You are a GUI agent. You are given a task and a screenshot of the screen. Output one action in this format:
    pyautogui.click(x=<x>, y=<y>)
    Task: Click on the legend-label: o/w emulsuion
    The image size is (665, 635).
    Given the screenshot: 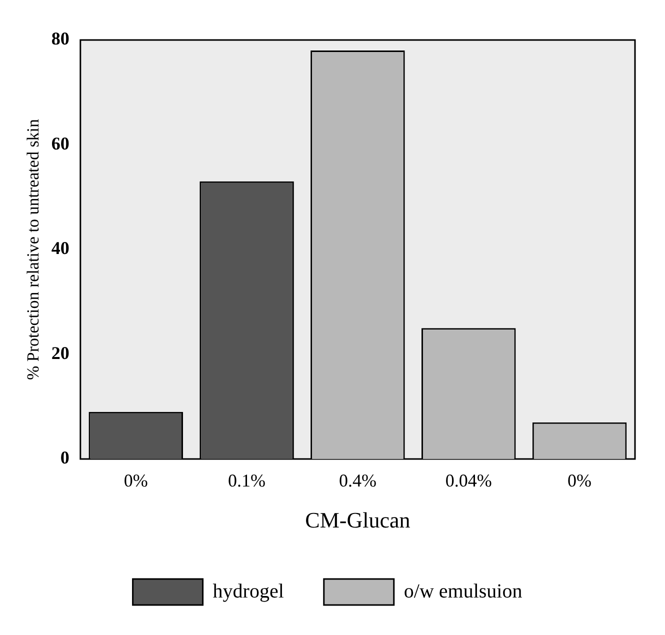 What is the action you would take?
    pyautogui.click(x=463, y=591)
    